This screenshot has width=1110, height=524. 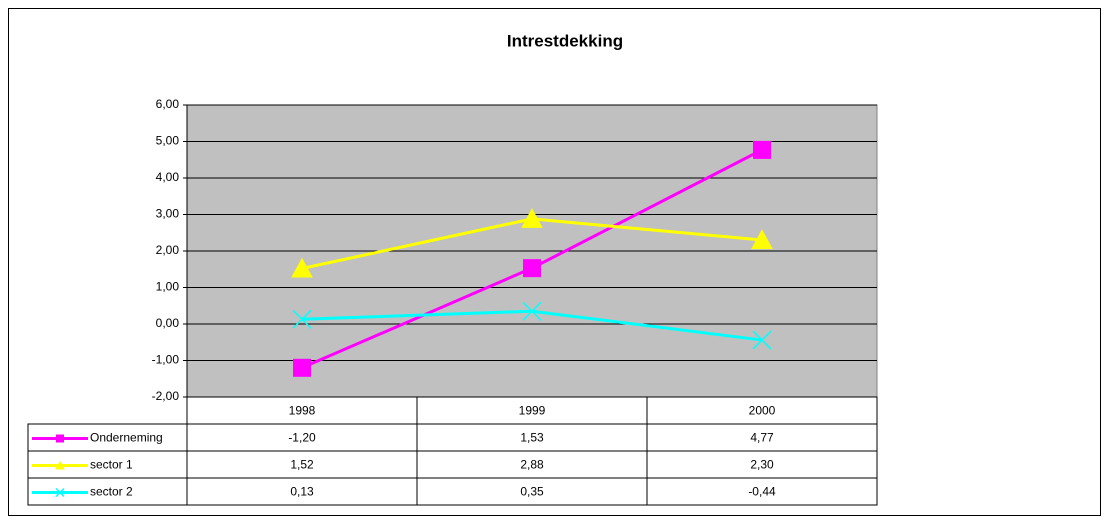 I want to click on x-tick-label: 1998, so click(x=302, y=411).